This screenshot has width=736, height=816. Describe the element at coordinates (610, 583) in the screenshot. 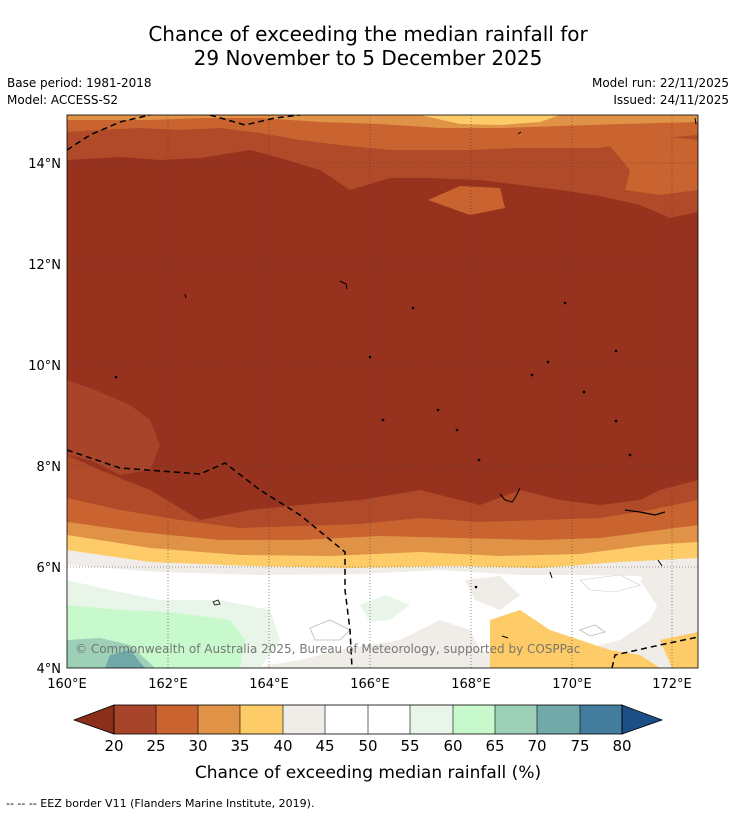

I see `region-white-patch` at that location.